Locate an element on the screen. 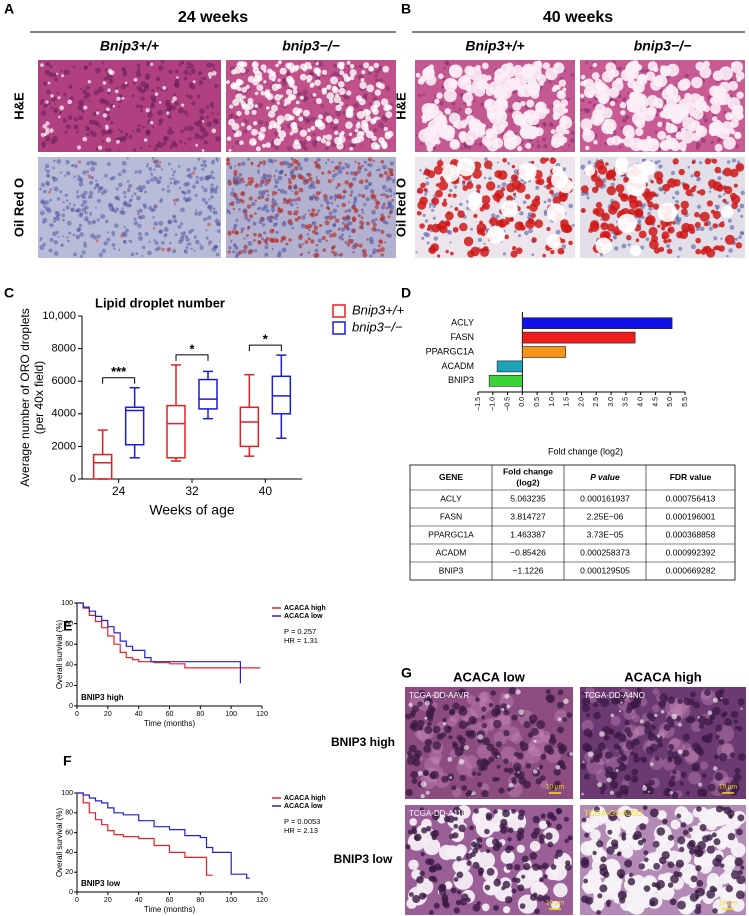  x-tick-label: 3.5 is located at coordinates (626, 402).